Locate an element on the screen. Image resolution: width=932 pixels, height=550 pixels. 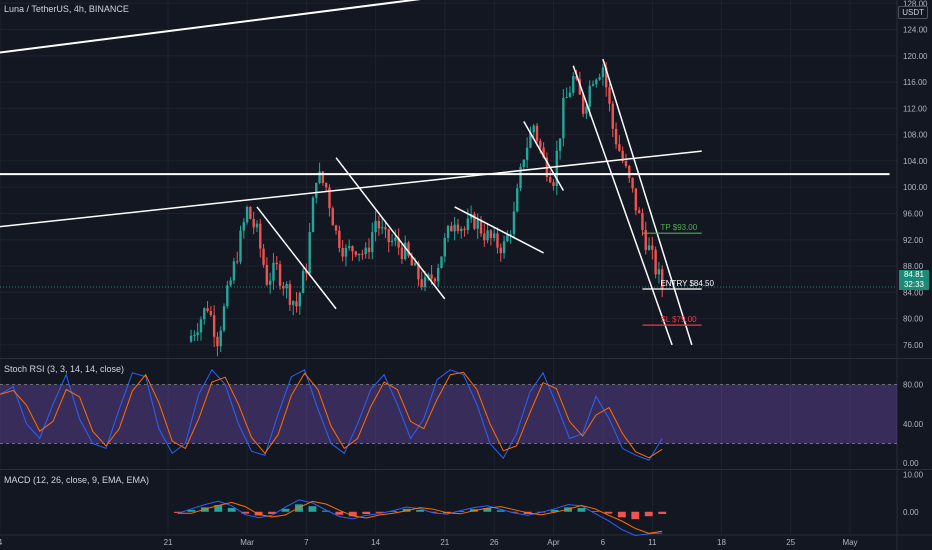
x-tick-label: 26 is located at coordinates (494, 542).